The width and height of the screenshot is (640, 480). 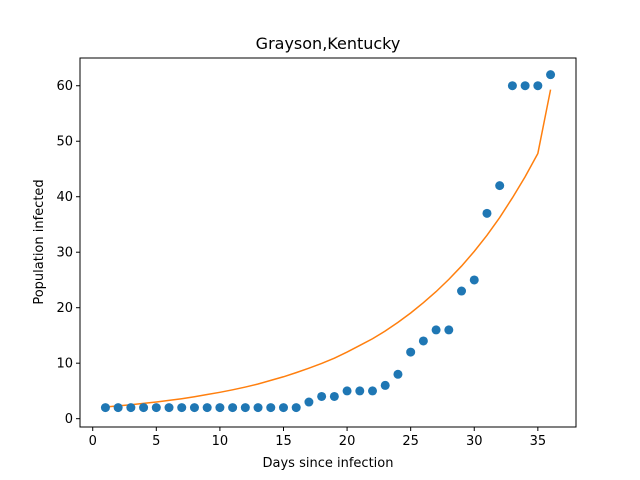 What do you see at coordinates (474, 441) in the screenshot?
I see `x-tick-label: 30` at bounding box center [474, 441].